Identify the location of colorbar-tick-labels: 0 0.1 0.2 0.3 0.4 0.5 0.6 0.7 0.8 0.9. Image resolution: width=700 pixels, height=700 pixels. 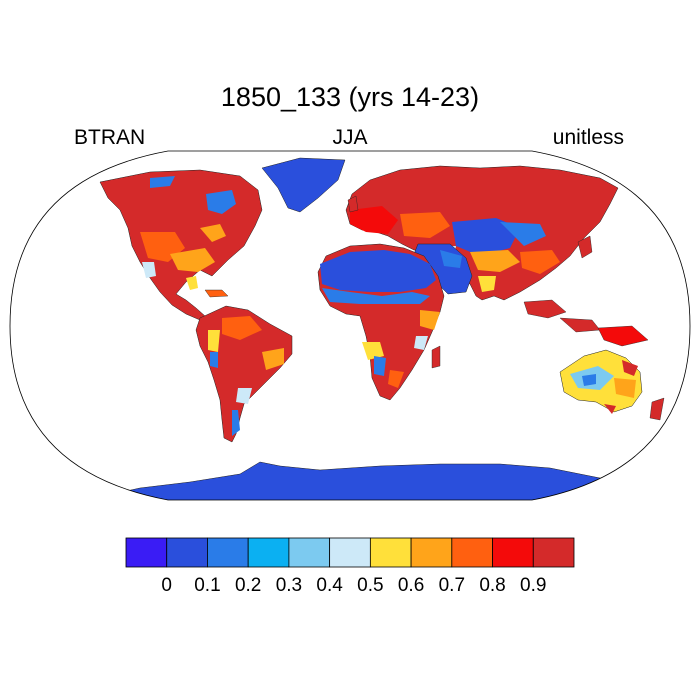
(350, 587).